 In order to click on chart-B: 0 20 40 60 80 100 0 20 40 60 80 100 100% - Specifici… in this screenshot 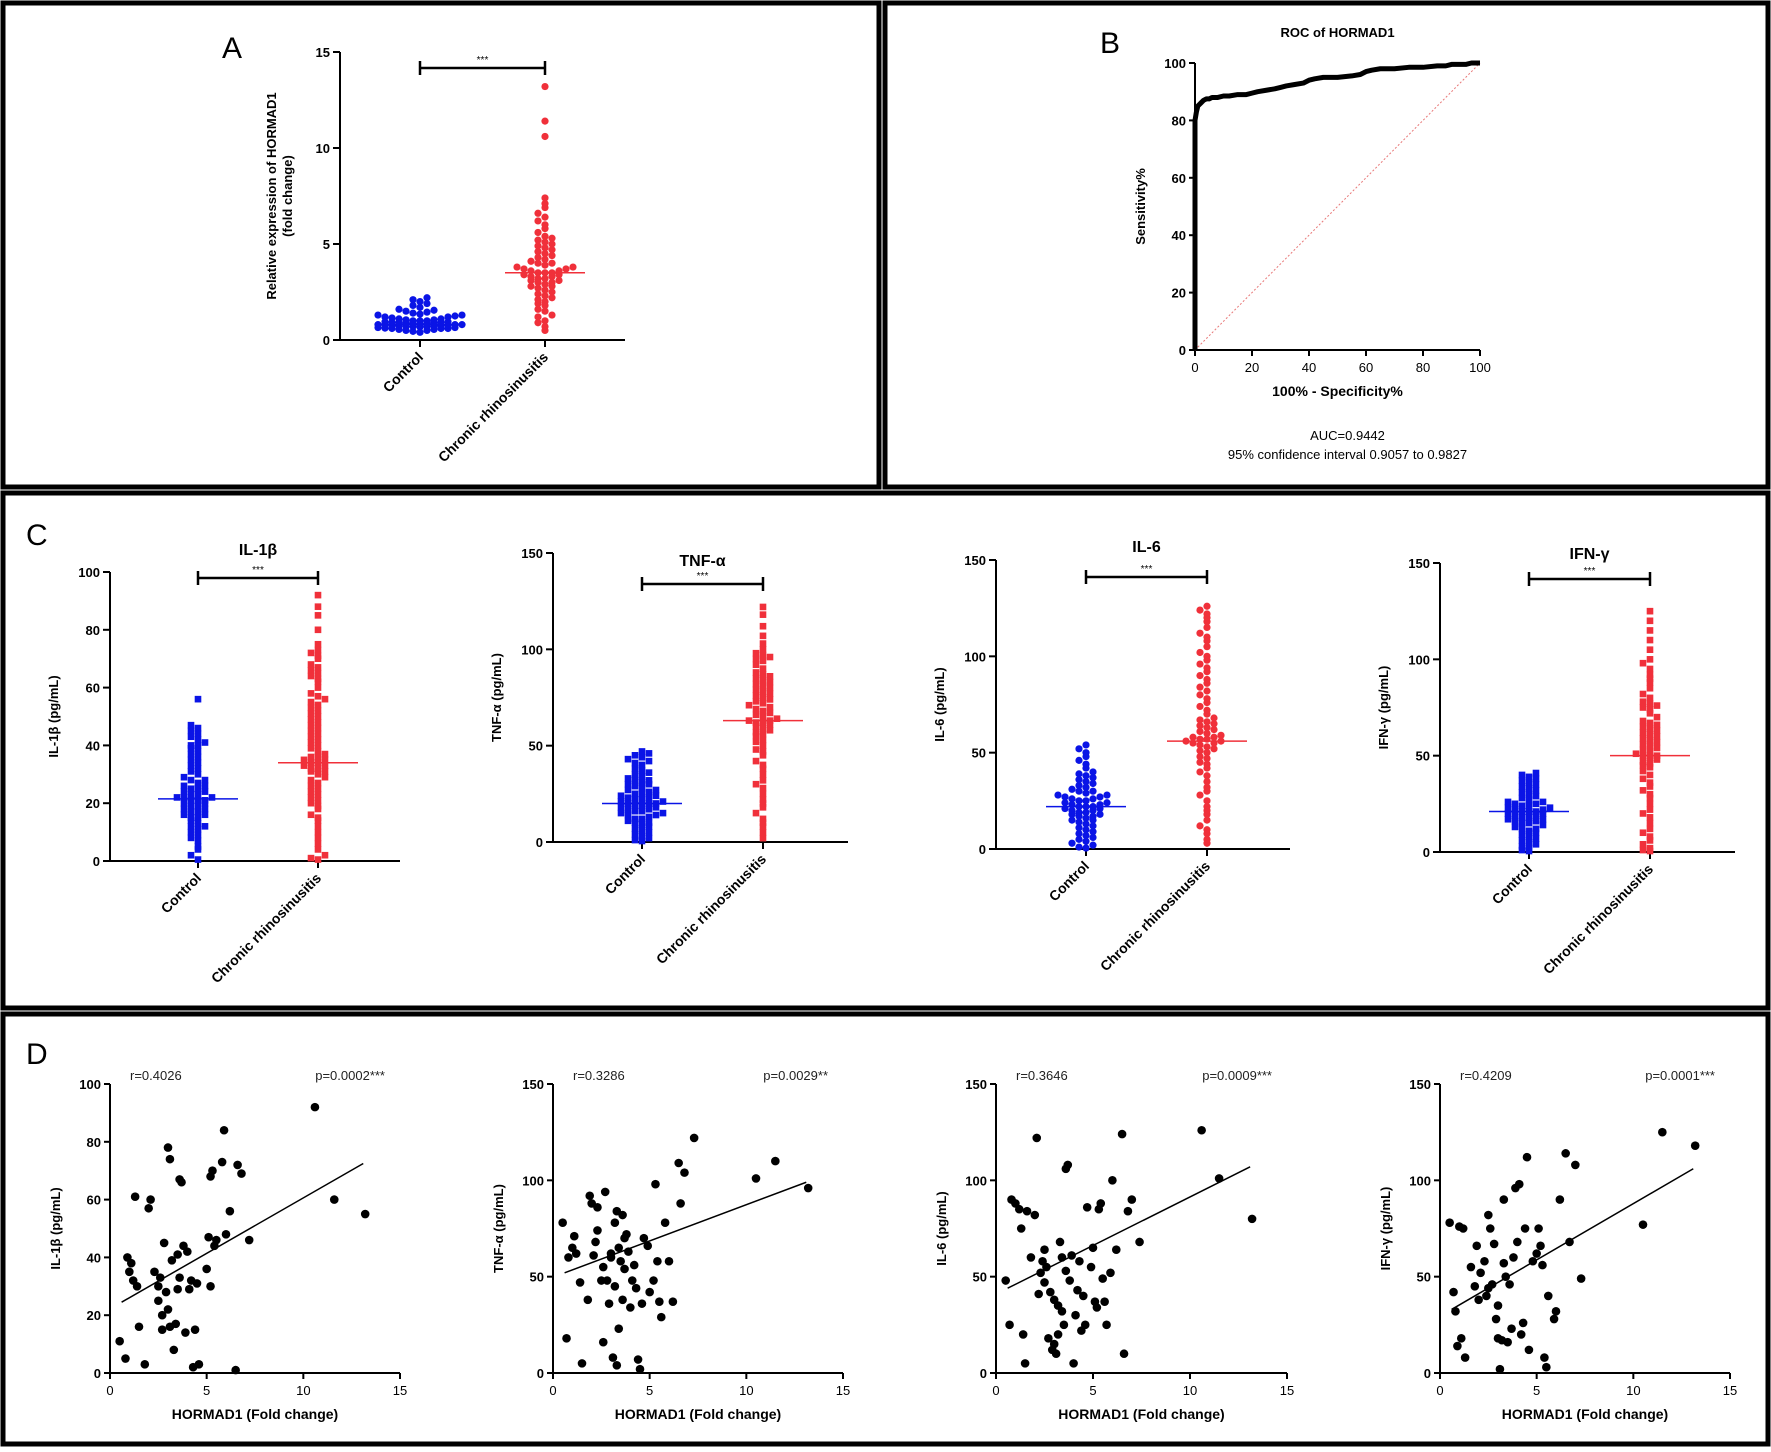, I will do `click(1295, 243)`.